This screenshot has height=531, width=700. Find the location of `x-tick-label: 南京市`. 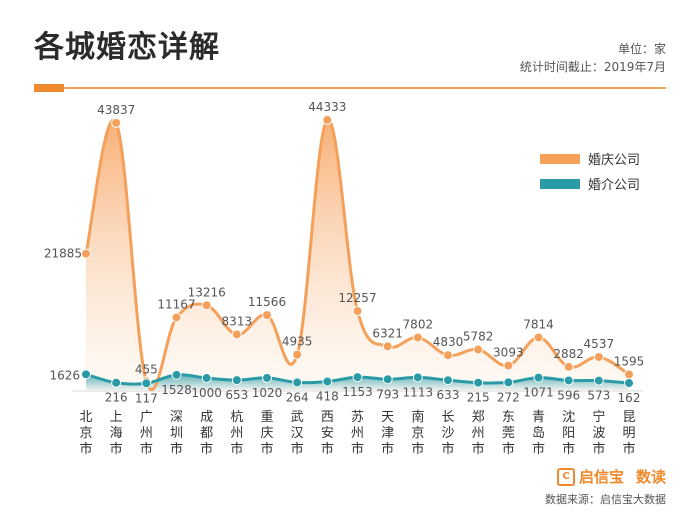

x-tick-label: 南京市 is located at coordinates (418, 433).